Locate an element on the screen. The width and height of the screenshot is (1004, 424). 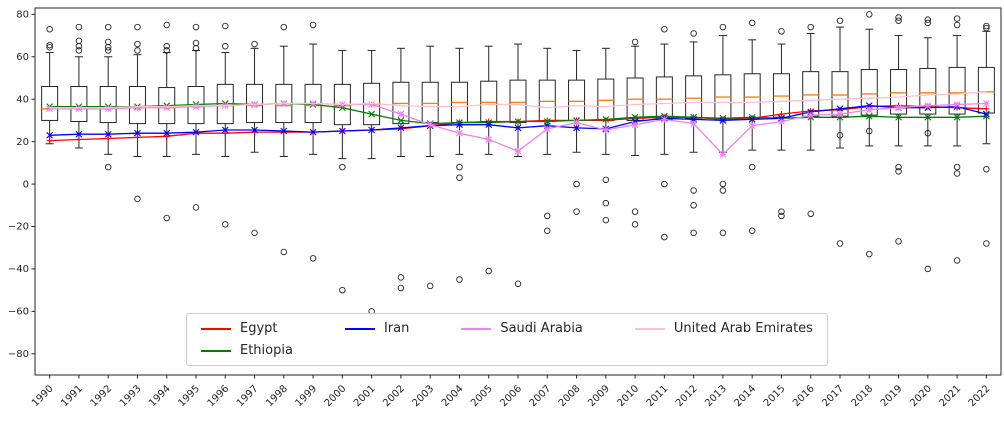
legend-item-saudi-arabia: Saudi Arabia is located at coordinates (522, 328).